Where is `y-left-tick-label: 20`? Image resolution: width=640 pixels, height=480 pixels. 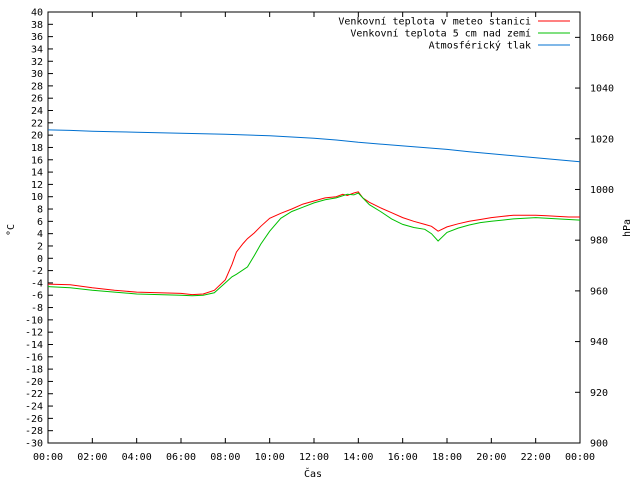
y-left-tick-label: 20 is located at coordinates (37, 136).